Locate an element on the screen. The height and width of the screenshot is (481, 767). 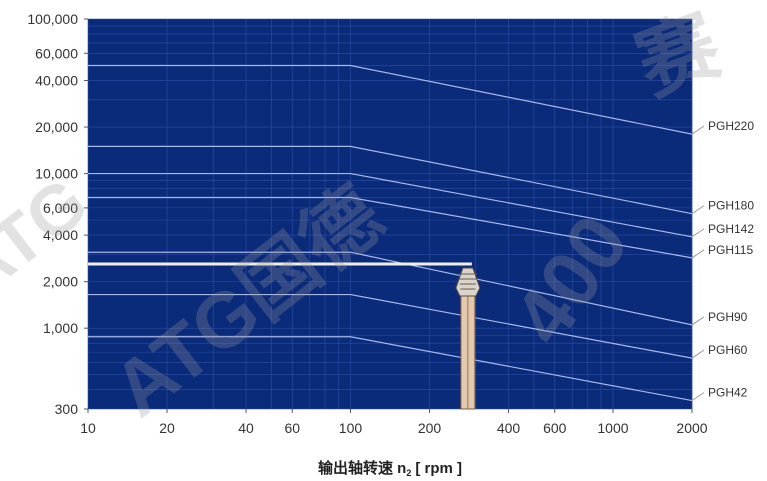
series-label-pgh60: PGH60 is located at coordinates (728, 350).